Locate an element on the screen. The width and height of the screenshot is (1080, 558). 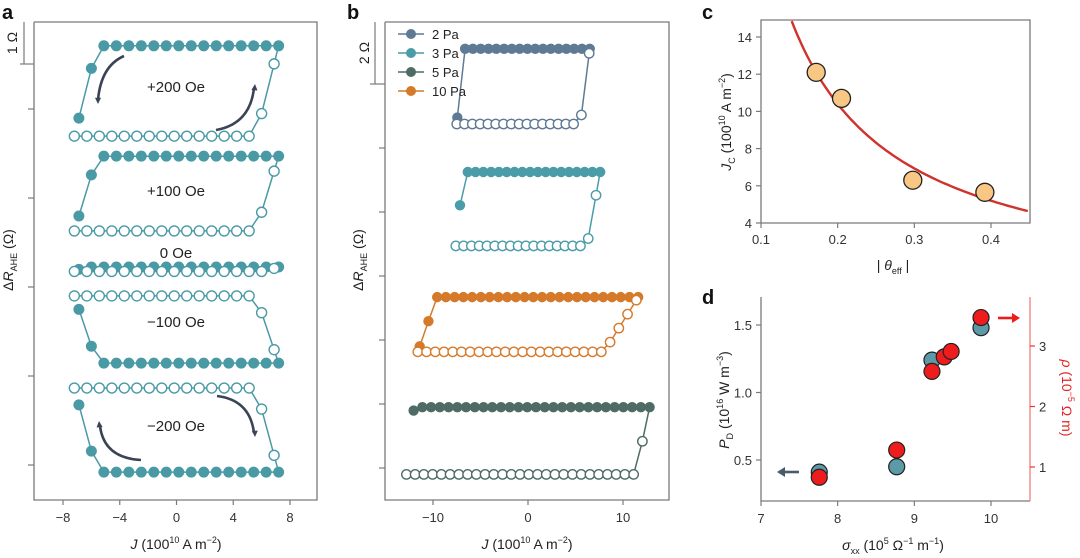
panel-d-rho-point is located at coordinates (819, 477).